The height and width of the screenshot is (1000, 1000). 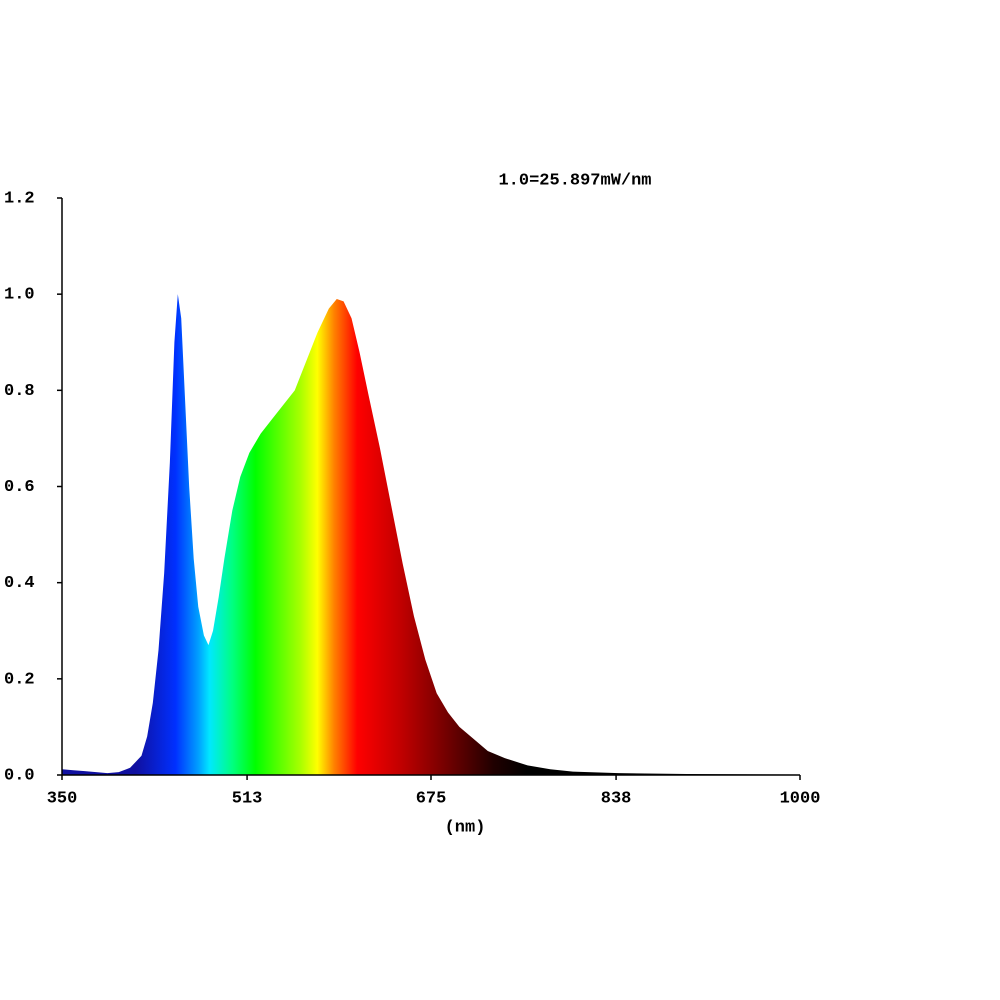 I want to click on x-tick-label: 1000, so click(x=800, y=798).